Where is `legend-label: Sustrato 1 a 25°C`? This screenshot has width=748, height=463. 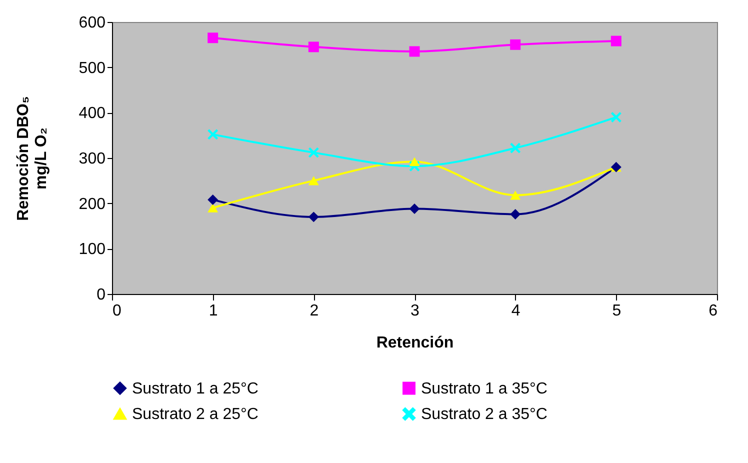
legend-label: Sustrato 1 a 25°C is located at coordinates (195, 389).